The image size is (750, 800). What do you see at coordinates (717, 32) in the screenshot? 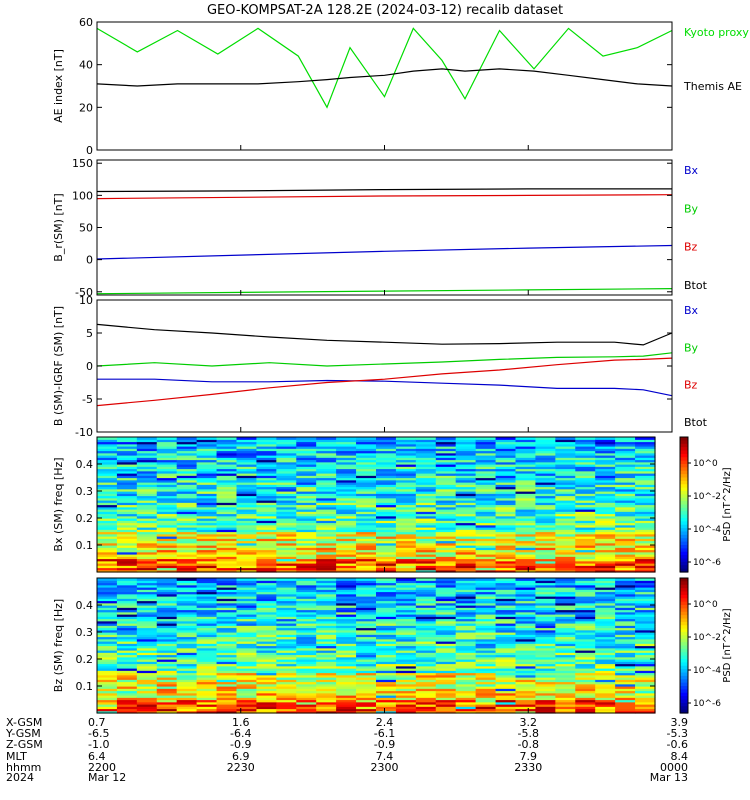
I see `legend-label: Kyoto proxy AE` at bounding box center [717, 32].